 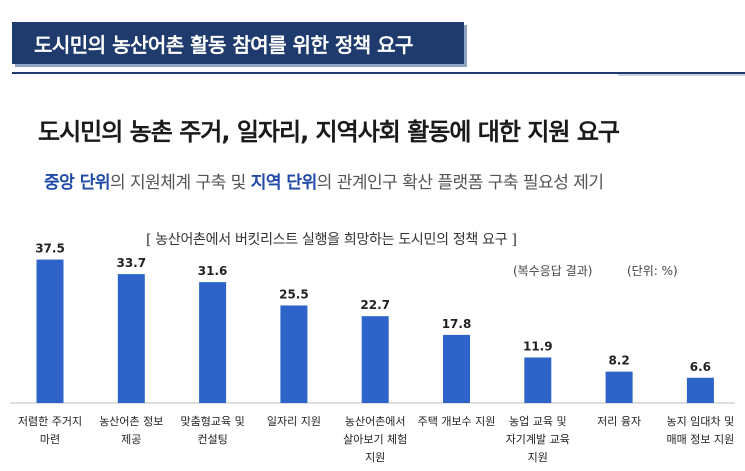 I want to click on banner-title: 도시민의 농산어촌 활동 참여를 위한 정책 요구, so click(x=223, y=44).